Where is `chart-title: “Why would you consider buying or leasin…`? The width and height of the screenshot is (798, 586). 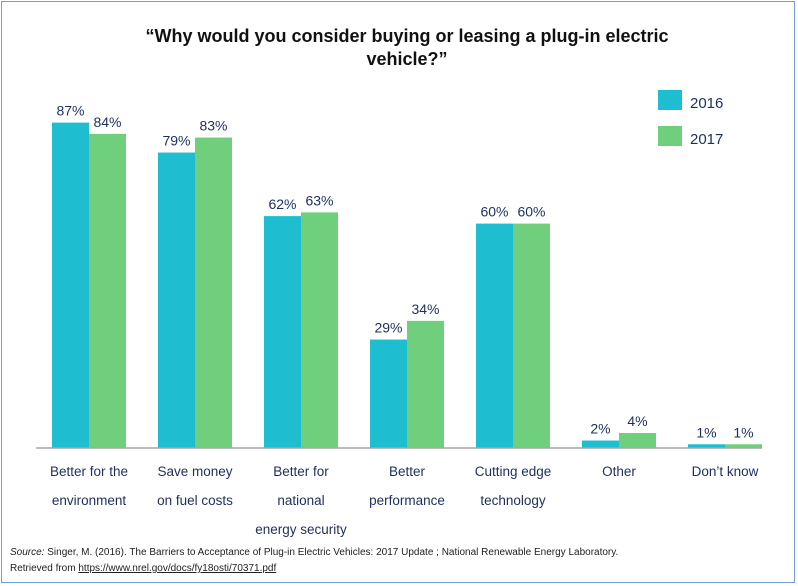
chart-title: “Why would you consider buying or leasin… is located at coordinates (406, 47).